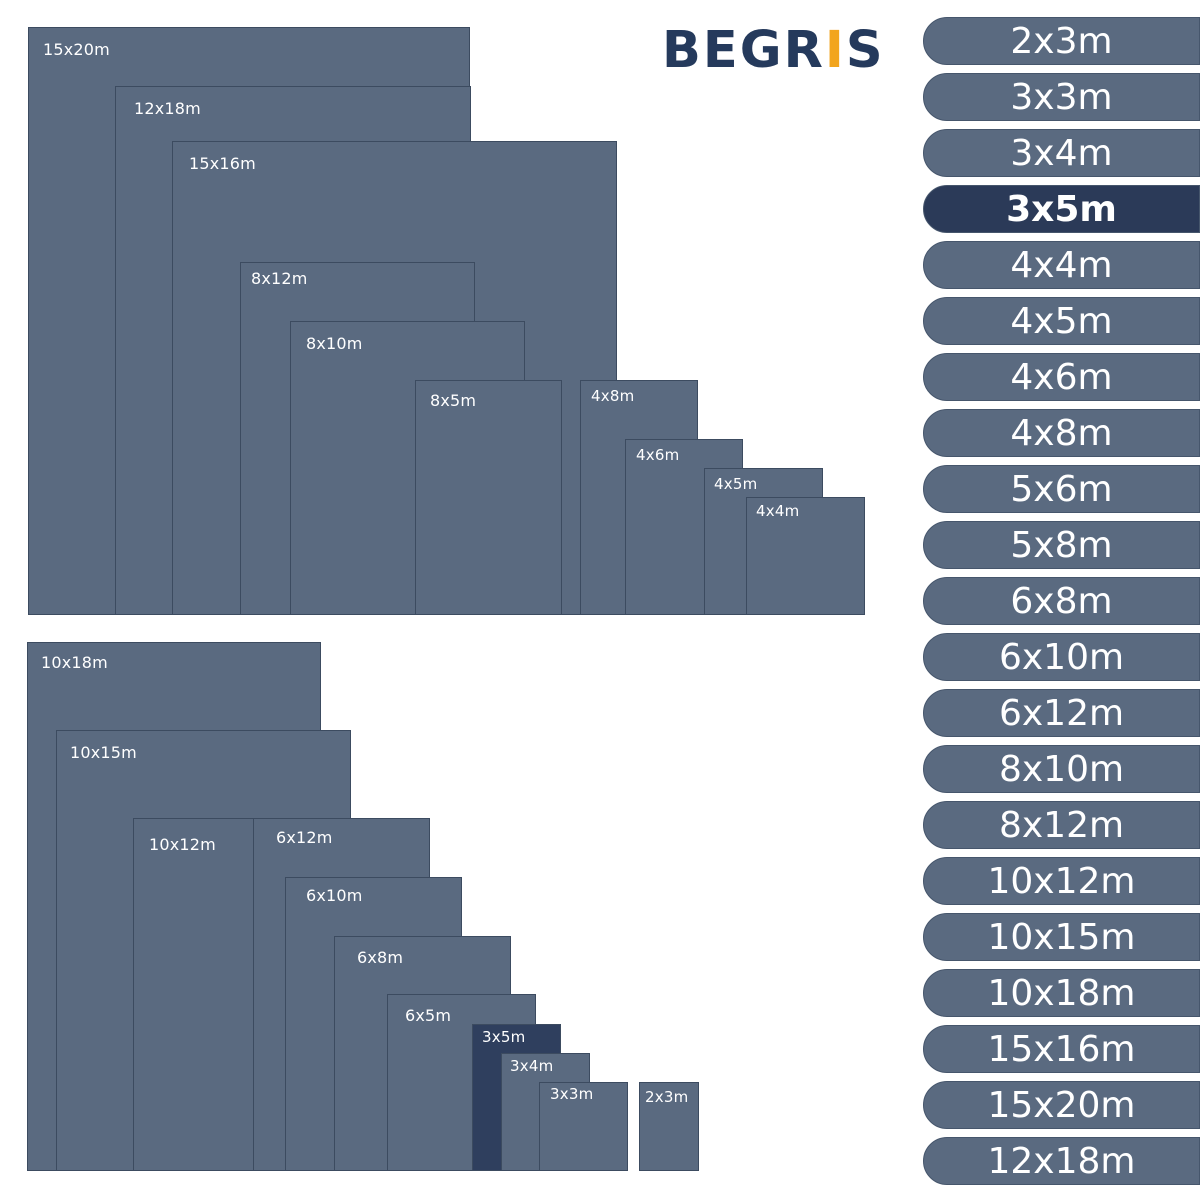  What do you see at coordinates (453, 400) in the screenshot?
I see `size-rect-label: 8x5m` at bounding box center [453, 400].